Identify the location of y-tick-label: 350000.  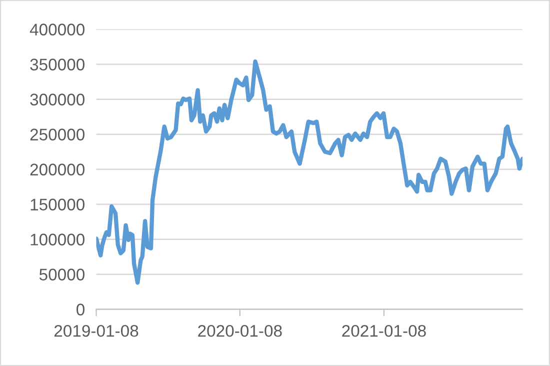
(57, 64).